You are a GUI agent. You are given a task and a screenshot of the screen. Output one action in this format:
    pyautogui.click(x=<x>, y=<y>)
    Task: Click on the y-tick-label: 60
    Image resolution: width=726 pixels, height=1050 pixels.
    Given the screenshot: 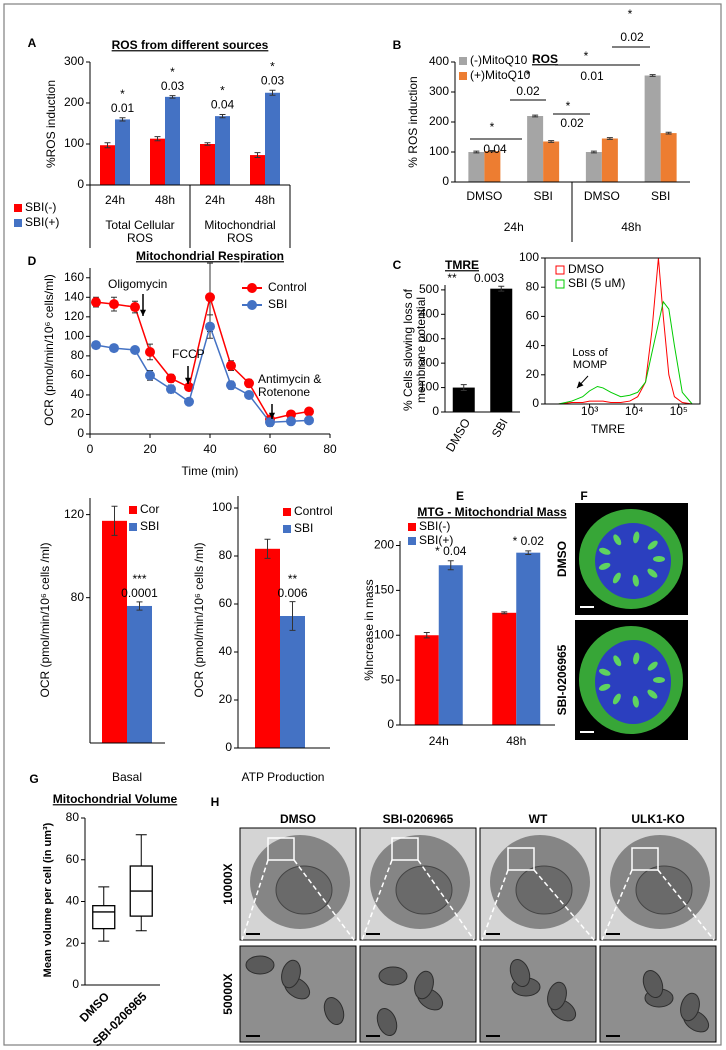 What is the action you would take?
    pyautogui.click(x=533, y=316)
    